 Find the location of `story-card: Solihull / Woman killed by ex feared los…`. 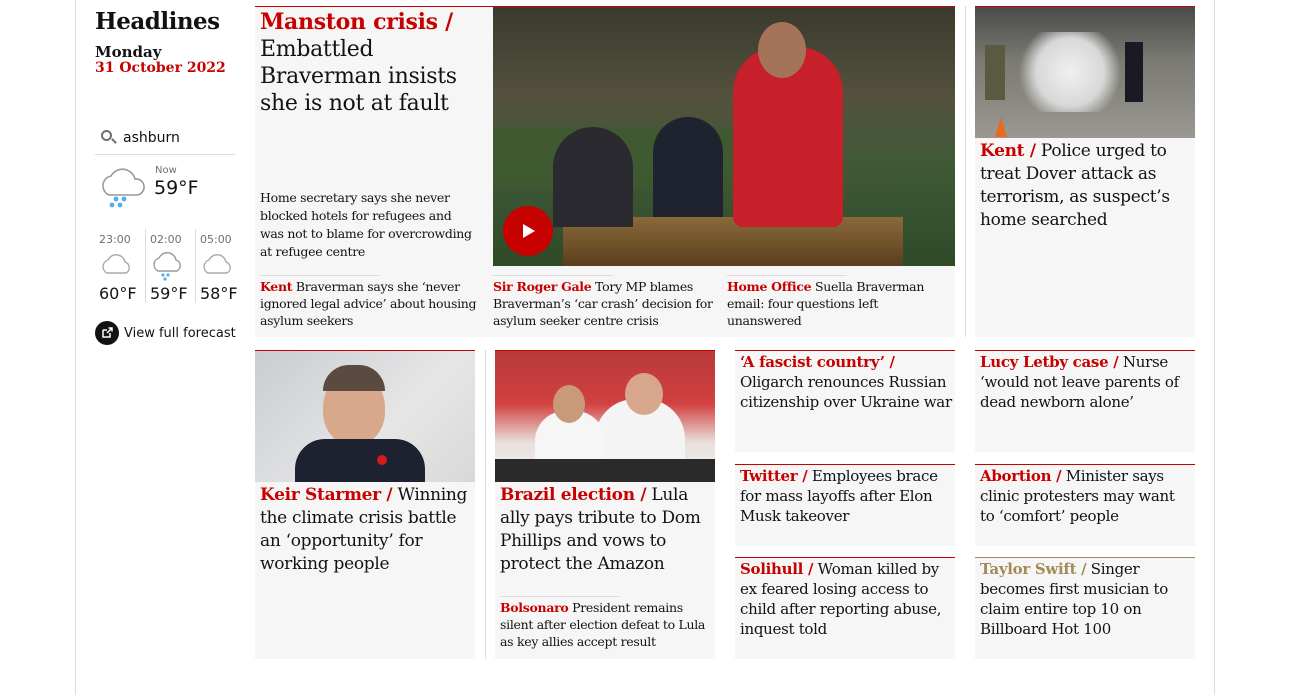

story-card: Solihull / Woman killed by ex feared los… is located at coordinates (845, 608).